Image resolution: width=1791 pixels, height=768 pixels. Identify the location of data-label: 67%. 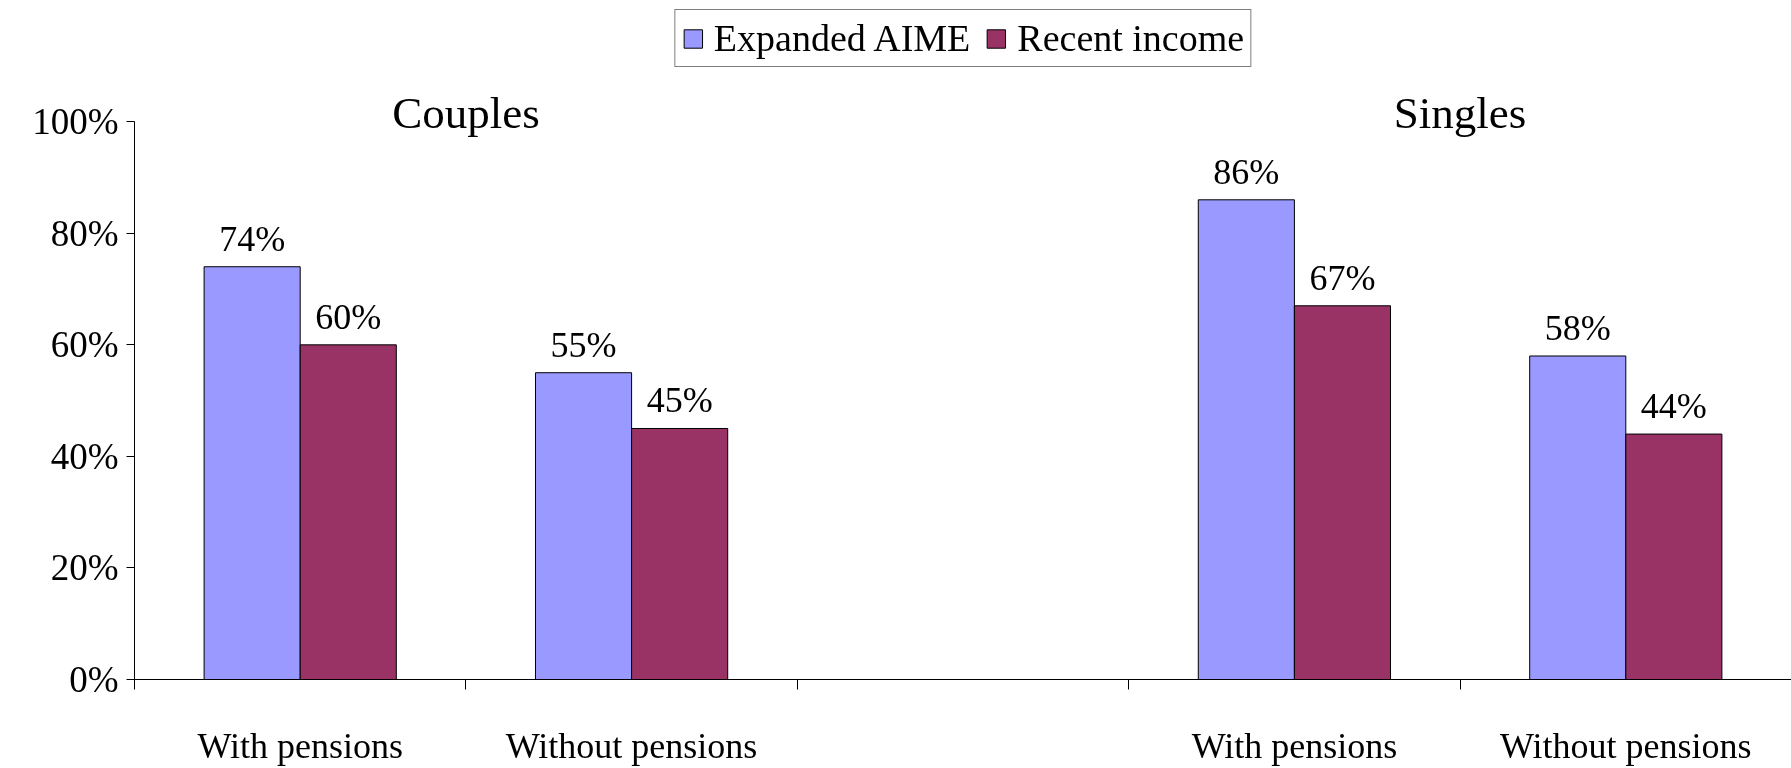
(1342, 277).